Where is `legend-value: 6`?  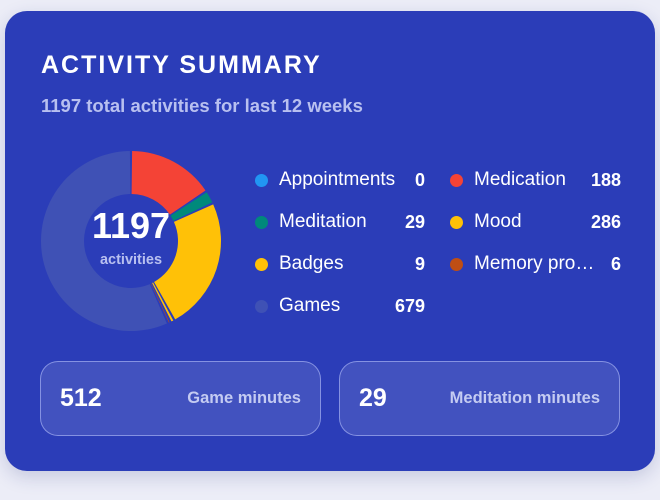
legend-value: 6 is located at coordinates (615, 263).